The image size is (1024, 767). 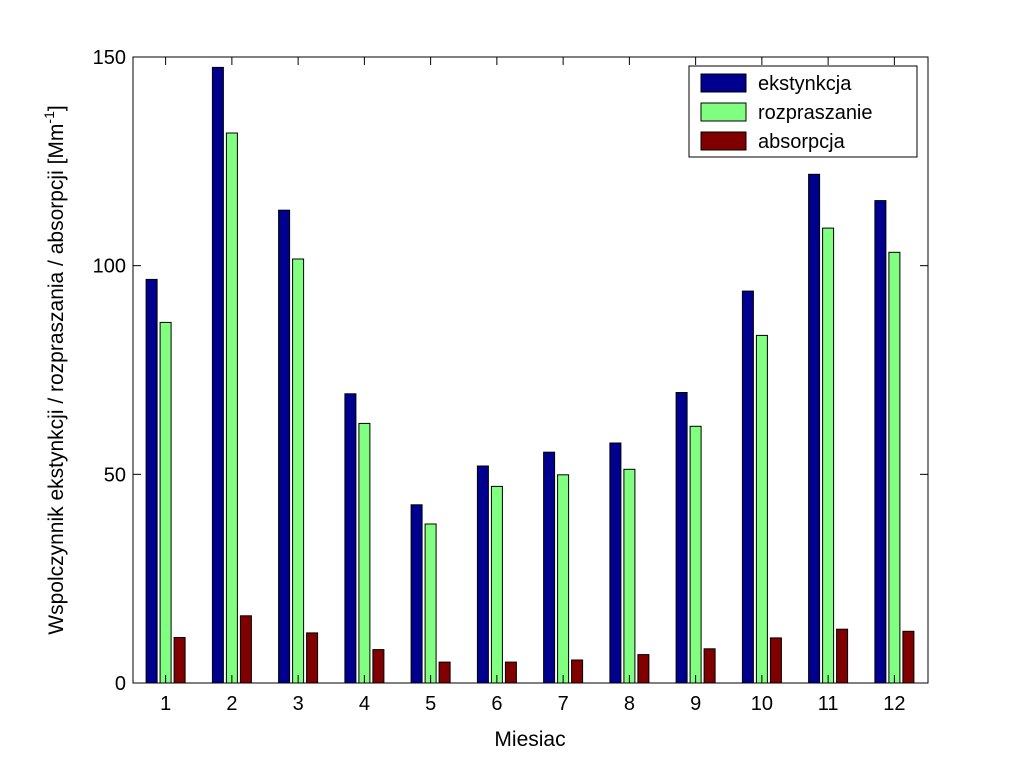 I want to click on legend-label-ekstynkcja: ekstynkcja, so click(x=805, y=84).